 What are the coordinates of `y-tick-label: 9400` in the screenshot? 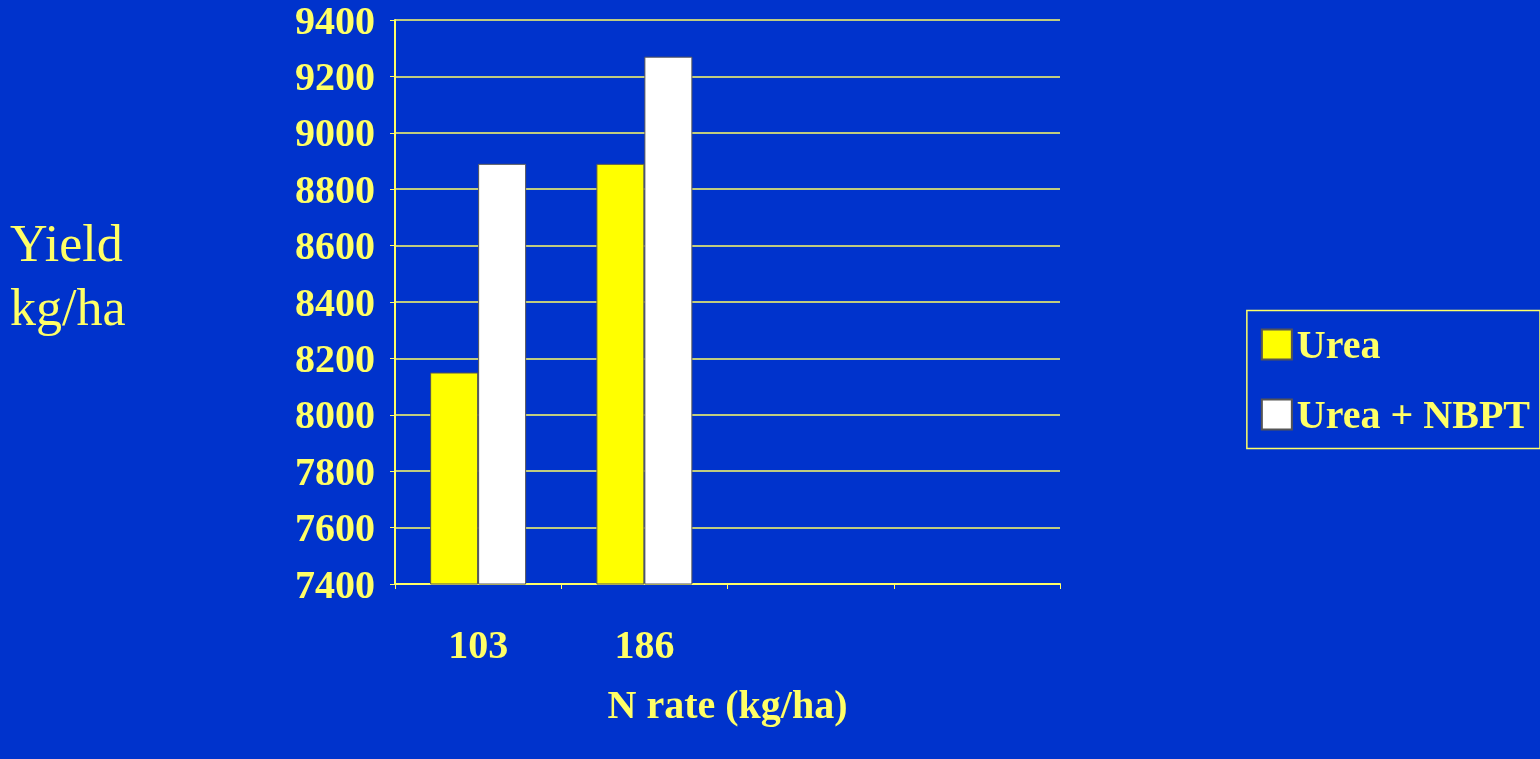 It's located at (335, 21).